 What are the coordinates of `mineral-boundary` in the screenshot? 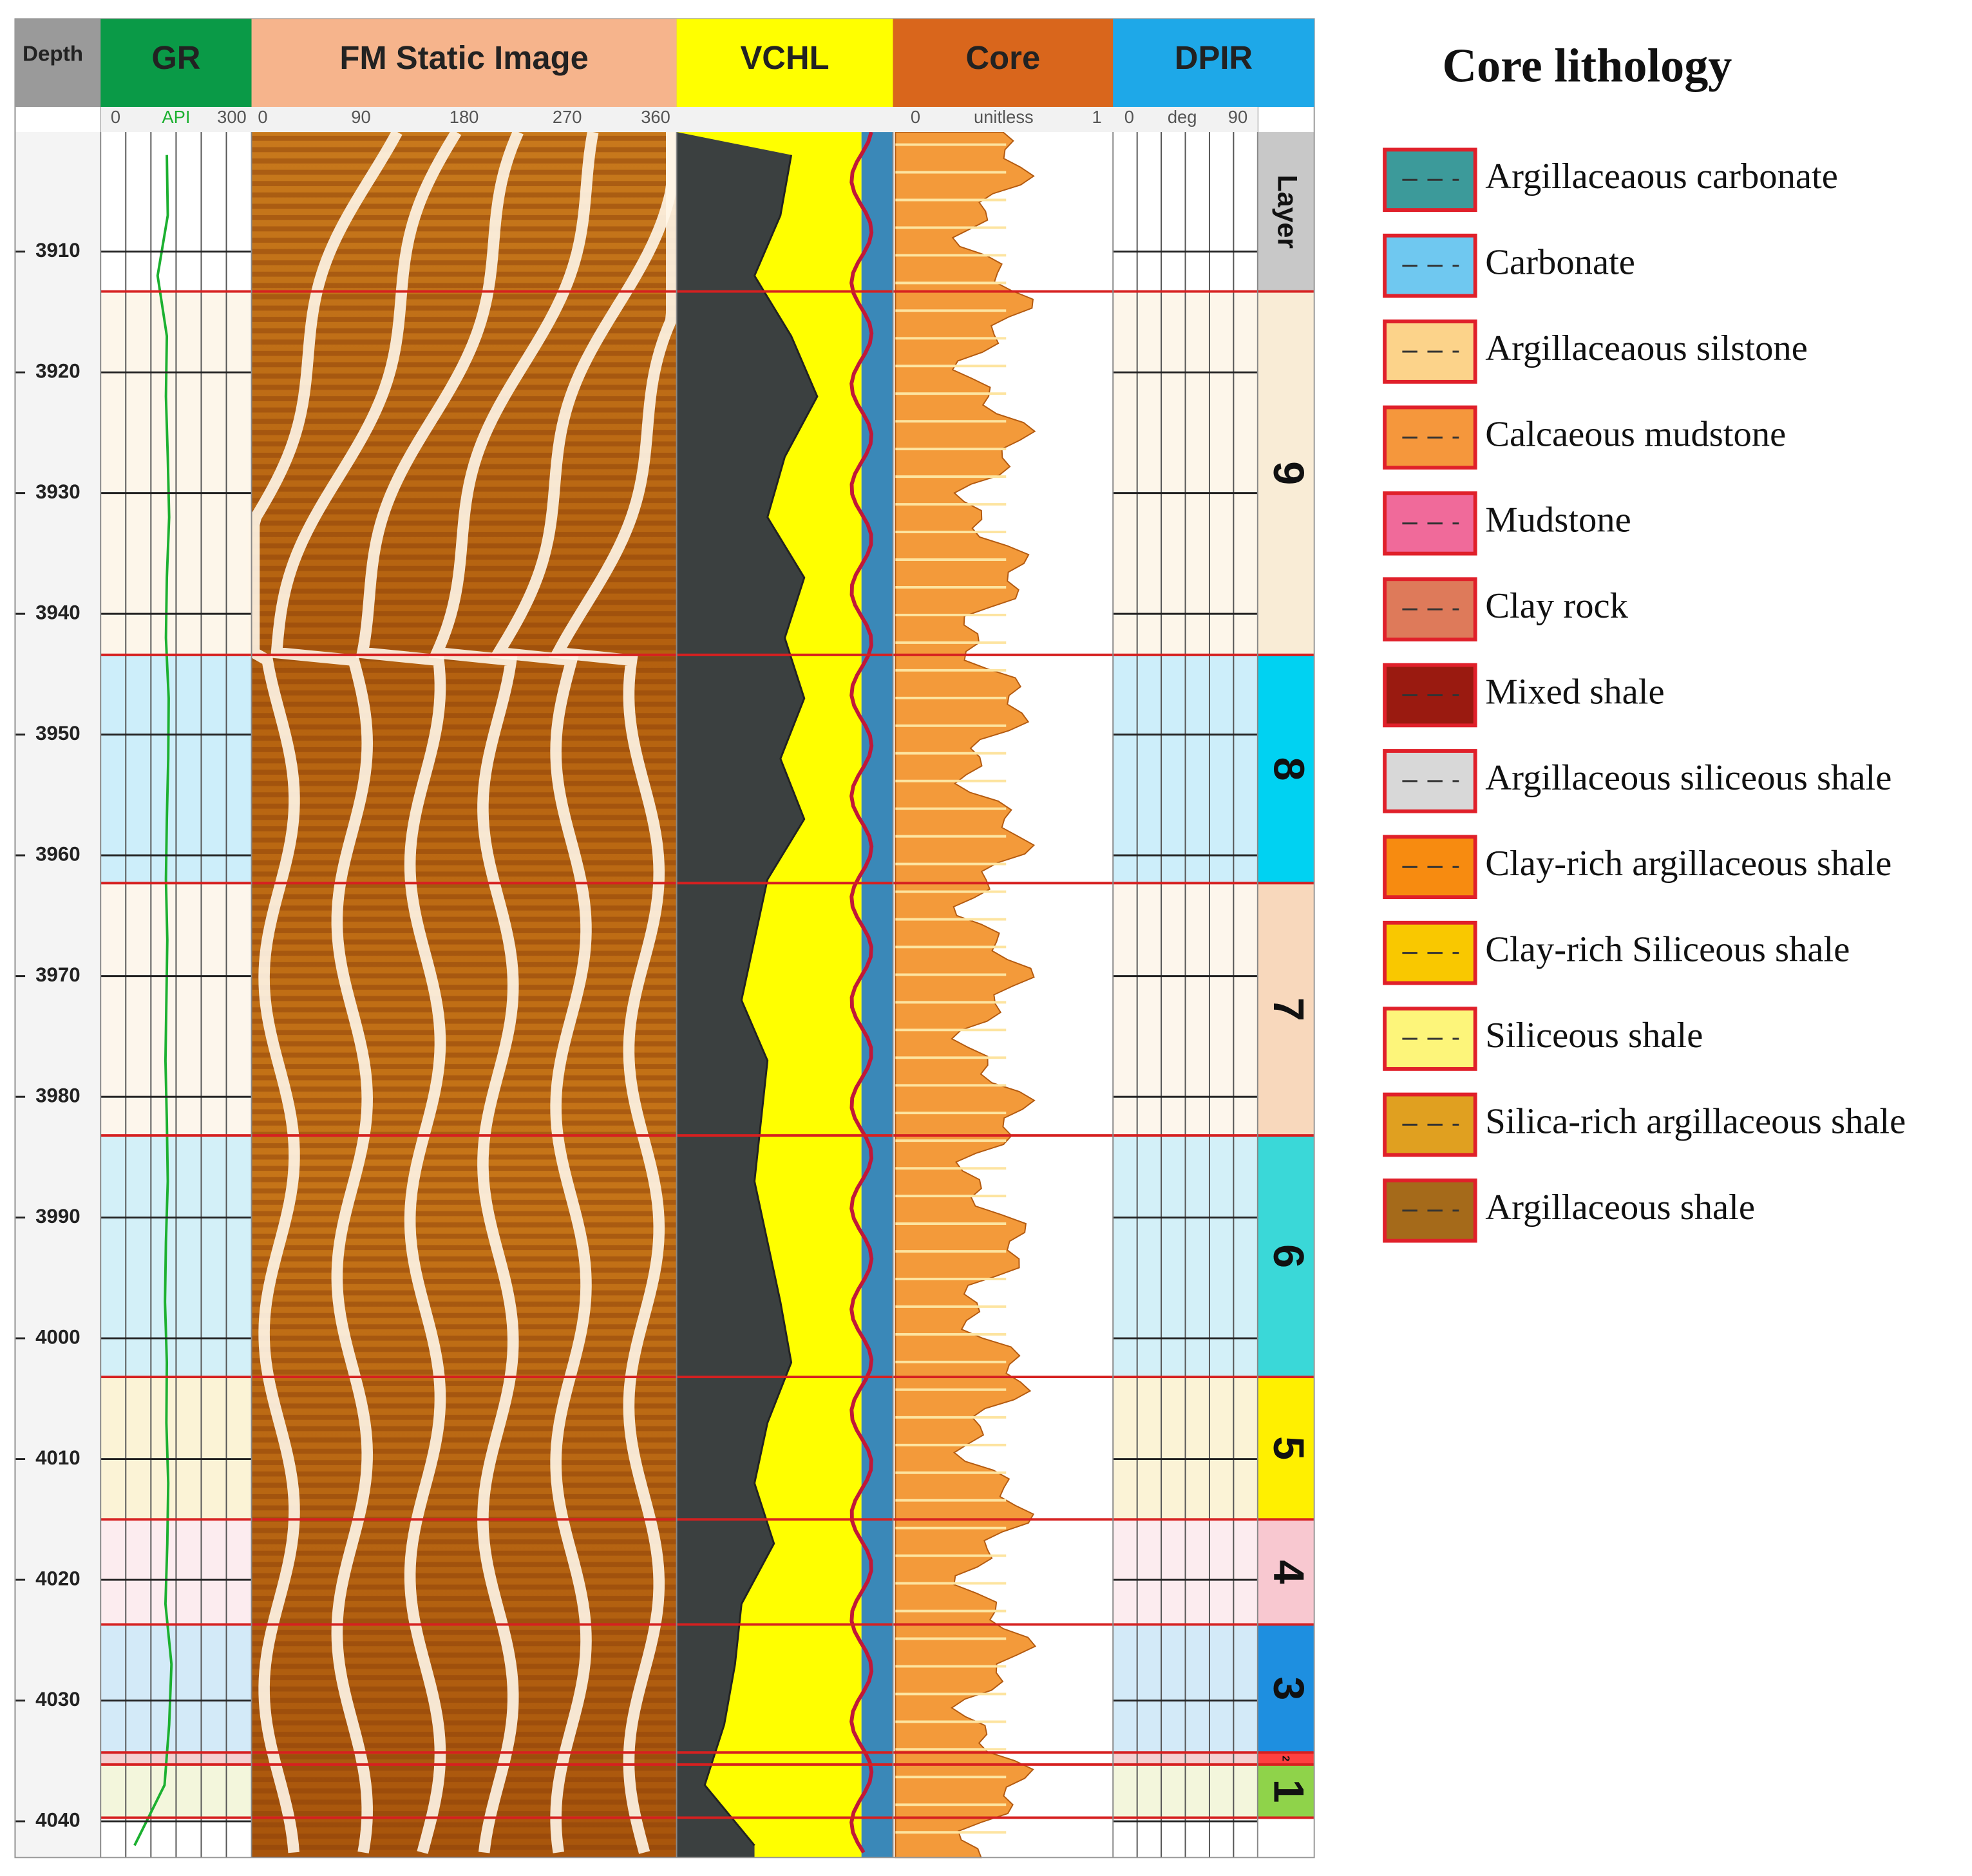 It's located at (861, 992).